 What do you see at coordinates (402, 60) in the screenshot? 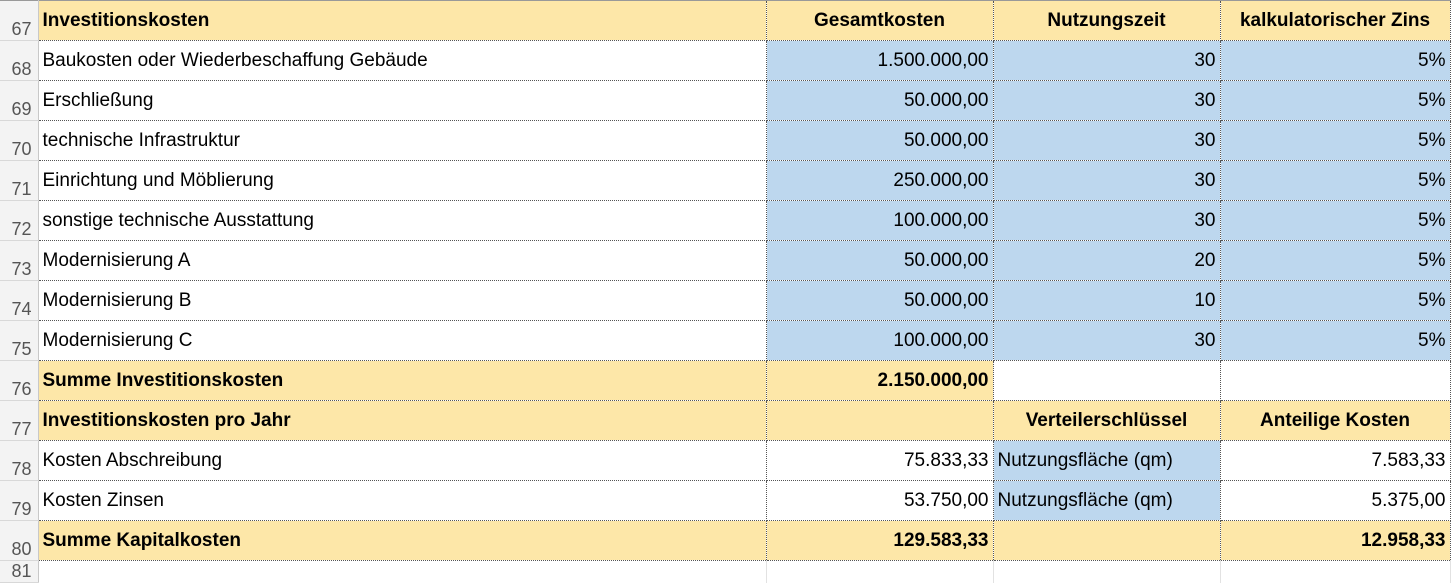
I see `cell-a68: Baukosten oder Wiederbeschaffung Gebäude` at bounding box center [402, 60].